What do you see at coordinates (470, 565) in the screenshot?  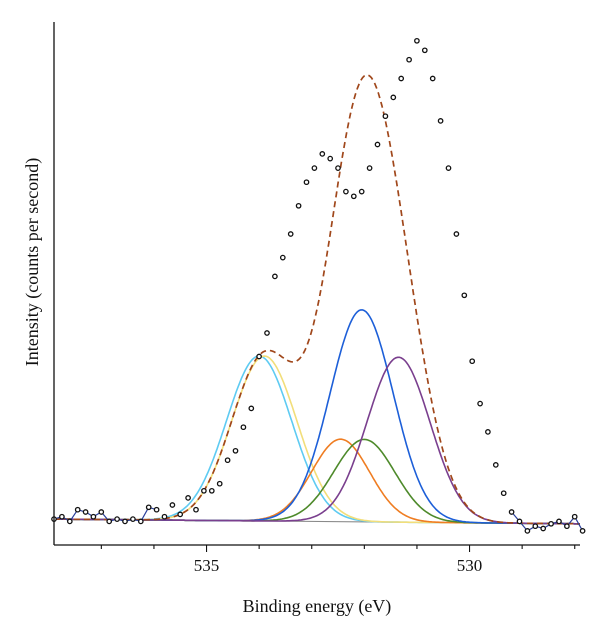 I see `x-tick-label-530: 530` at bounding box center [470, 565].